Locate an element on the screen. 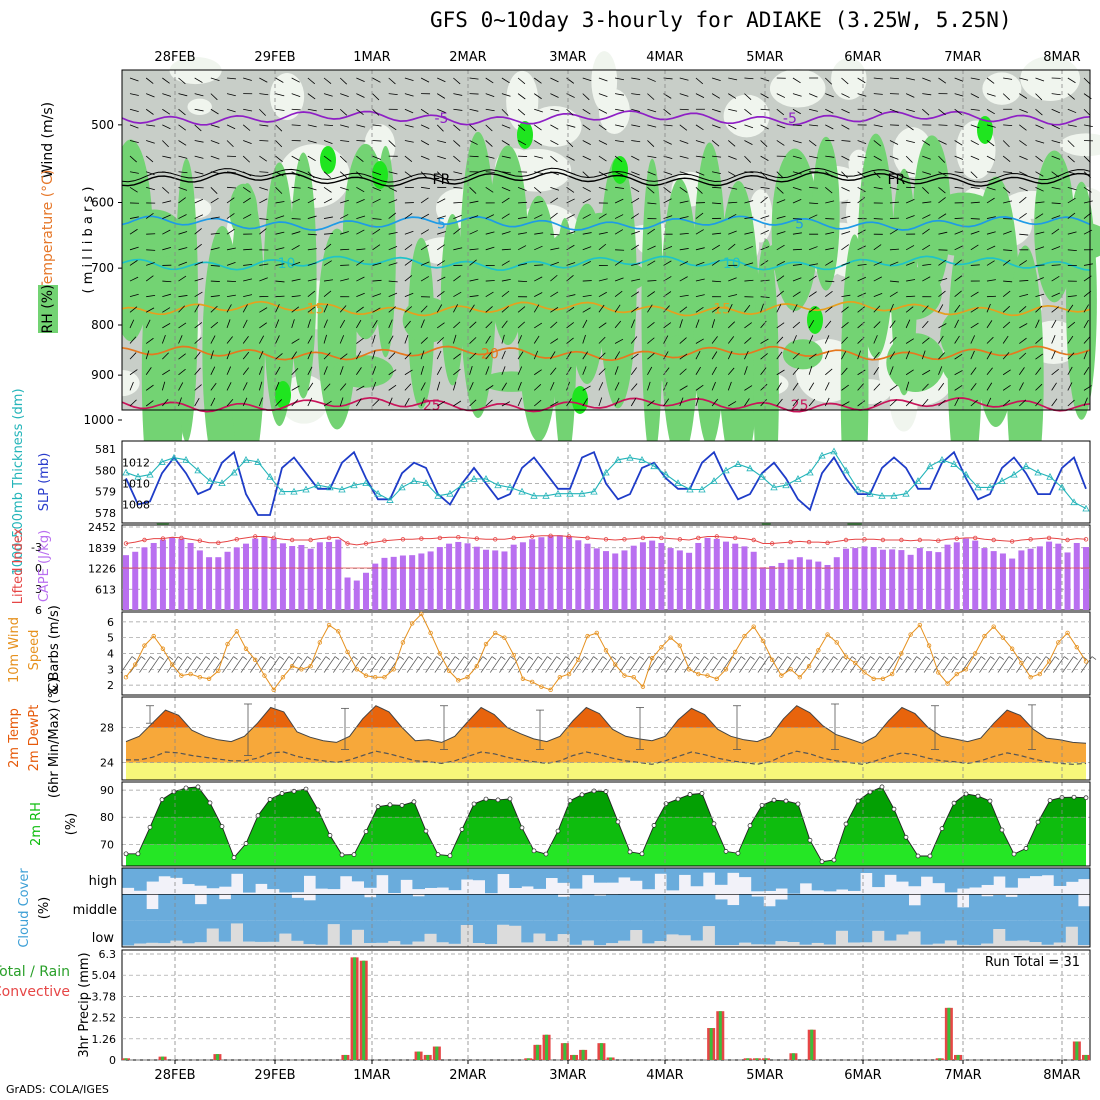  rh-saturated-patch is located at coordinates (815, 320).